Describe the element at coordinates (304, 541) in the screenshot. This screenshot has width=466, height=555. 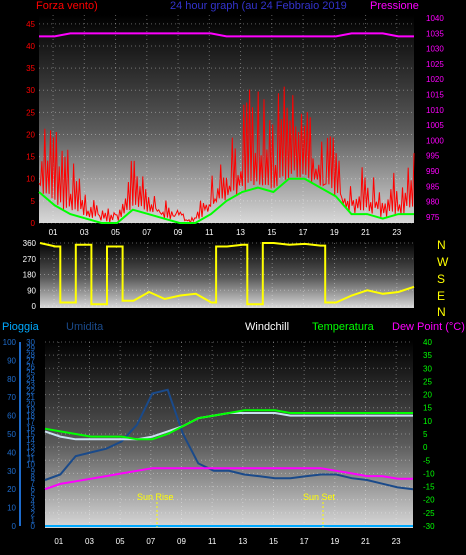
I see `x-tick: 17` at that location.